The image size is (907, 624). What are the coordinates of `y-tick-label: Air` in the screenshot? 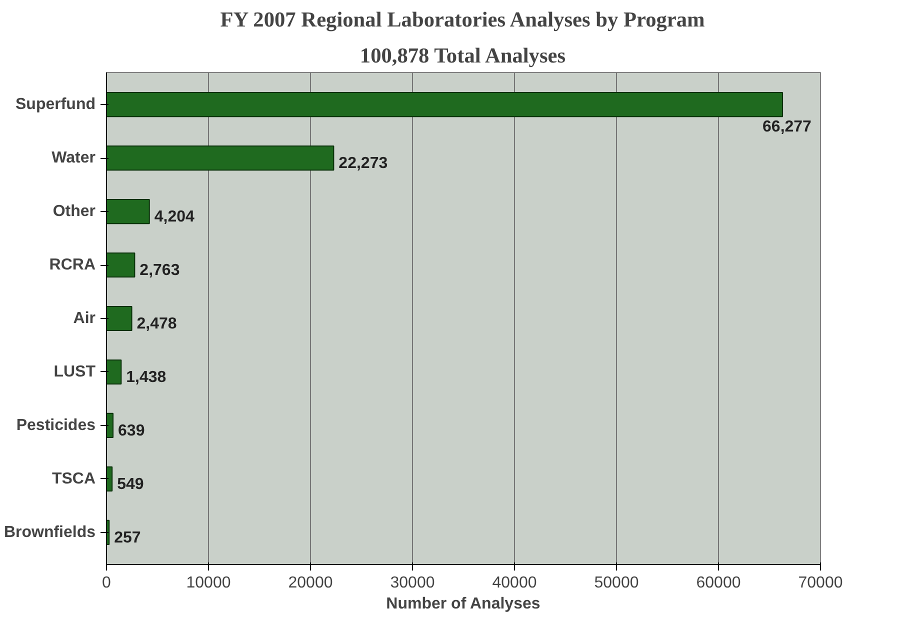 It's located at (84, 318).